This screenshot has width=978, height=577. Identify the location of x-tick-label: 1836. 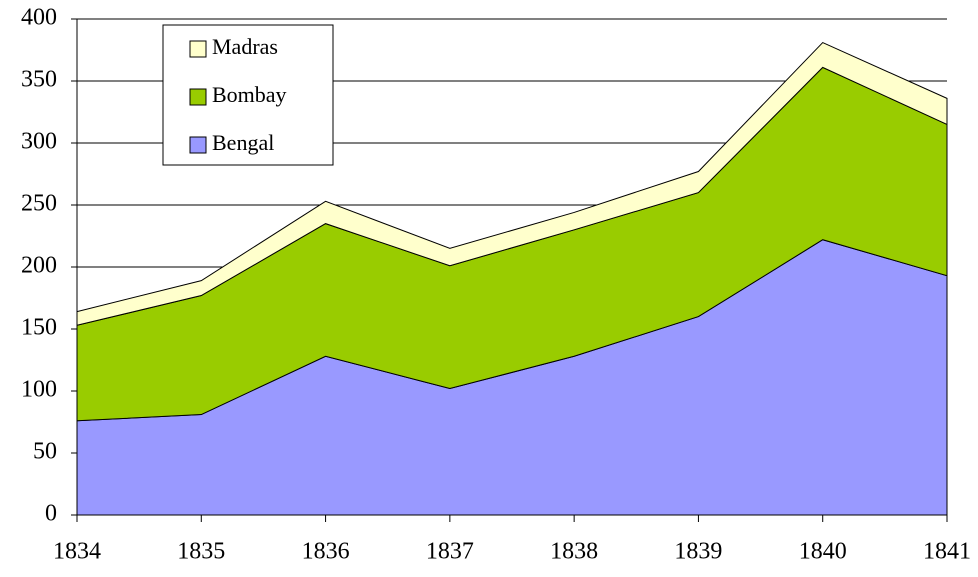
(326, 552).